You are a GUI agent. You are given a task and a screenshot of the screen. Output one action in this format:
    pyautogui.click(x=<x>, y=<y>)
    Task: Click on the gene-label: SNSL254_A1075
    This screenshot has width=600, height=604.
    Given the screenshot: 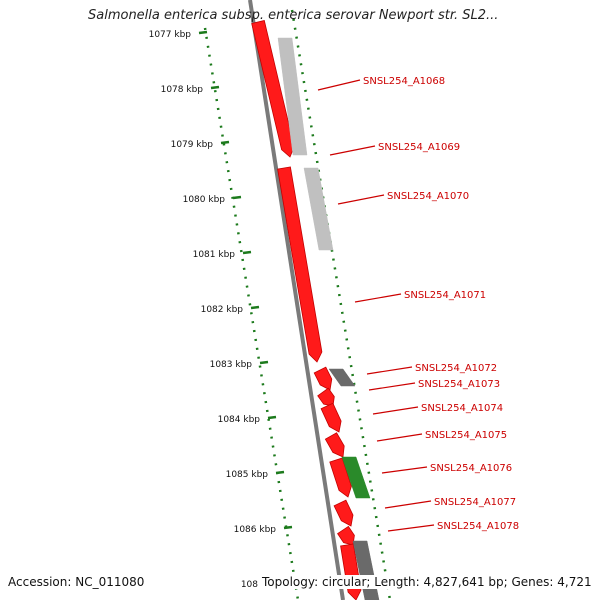 What is the action you would take?
    pyautogui.click(x=466, y=435)
    